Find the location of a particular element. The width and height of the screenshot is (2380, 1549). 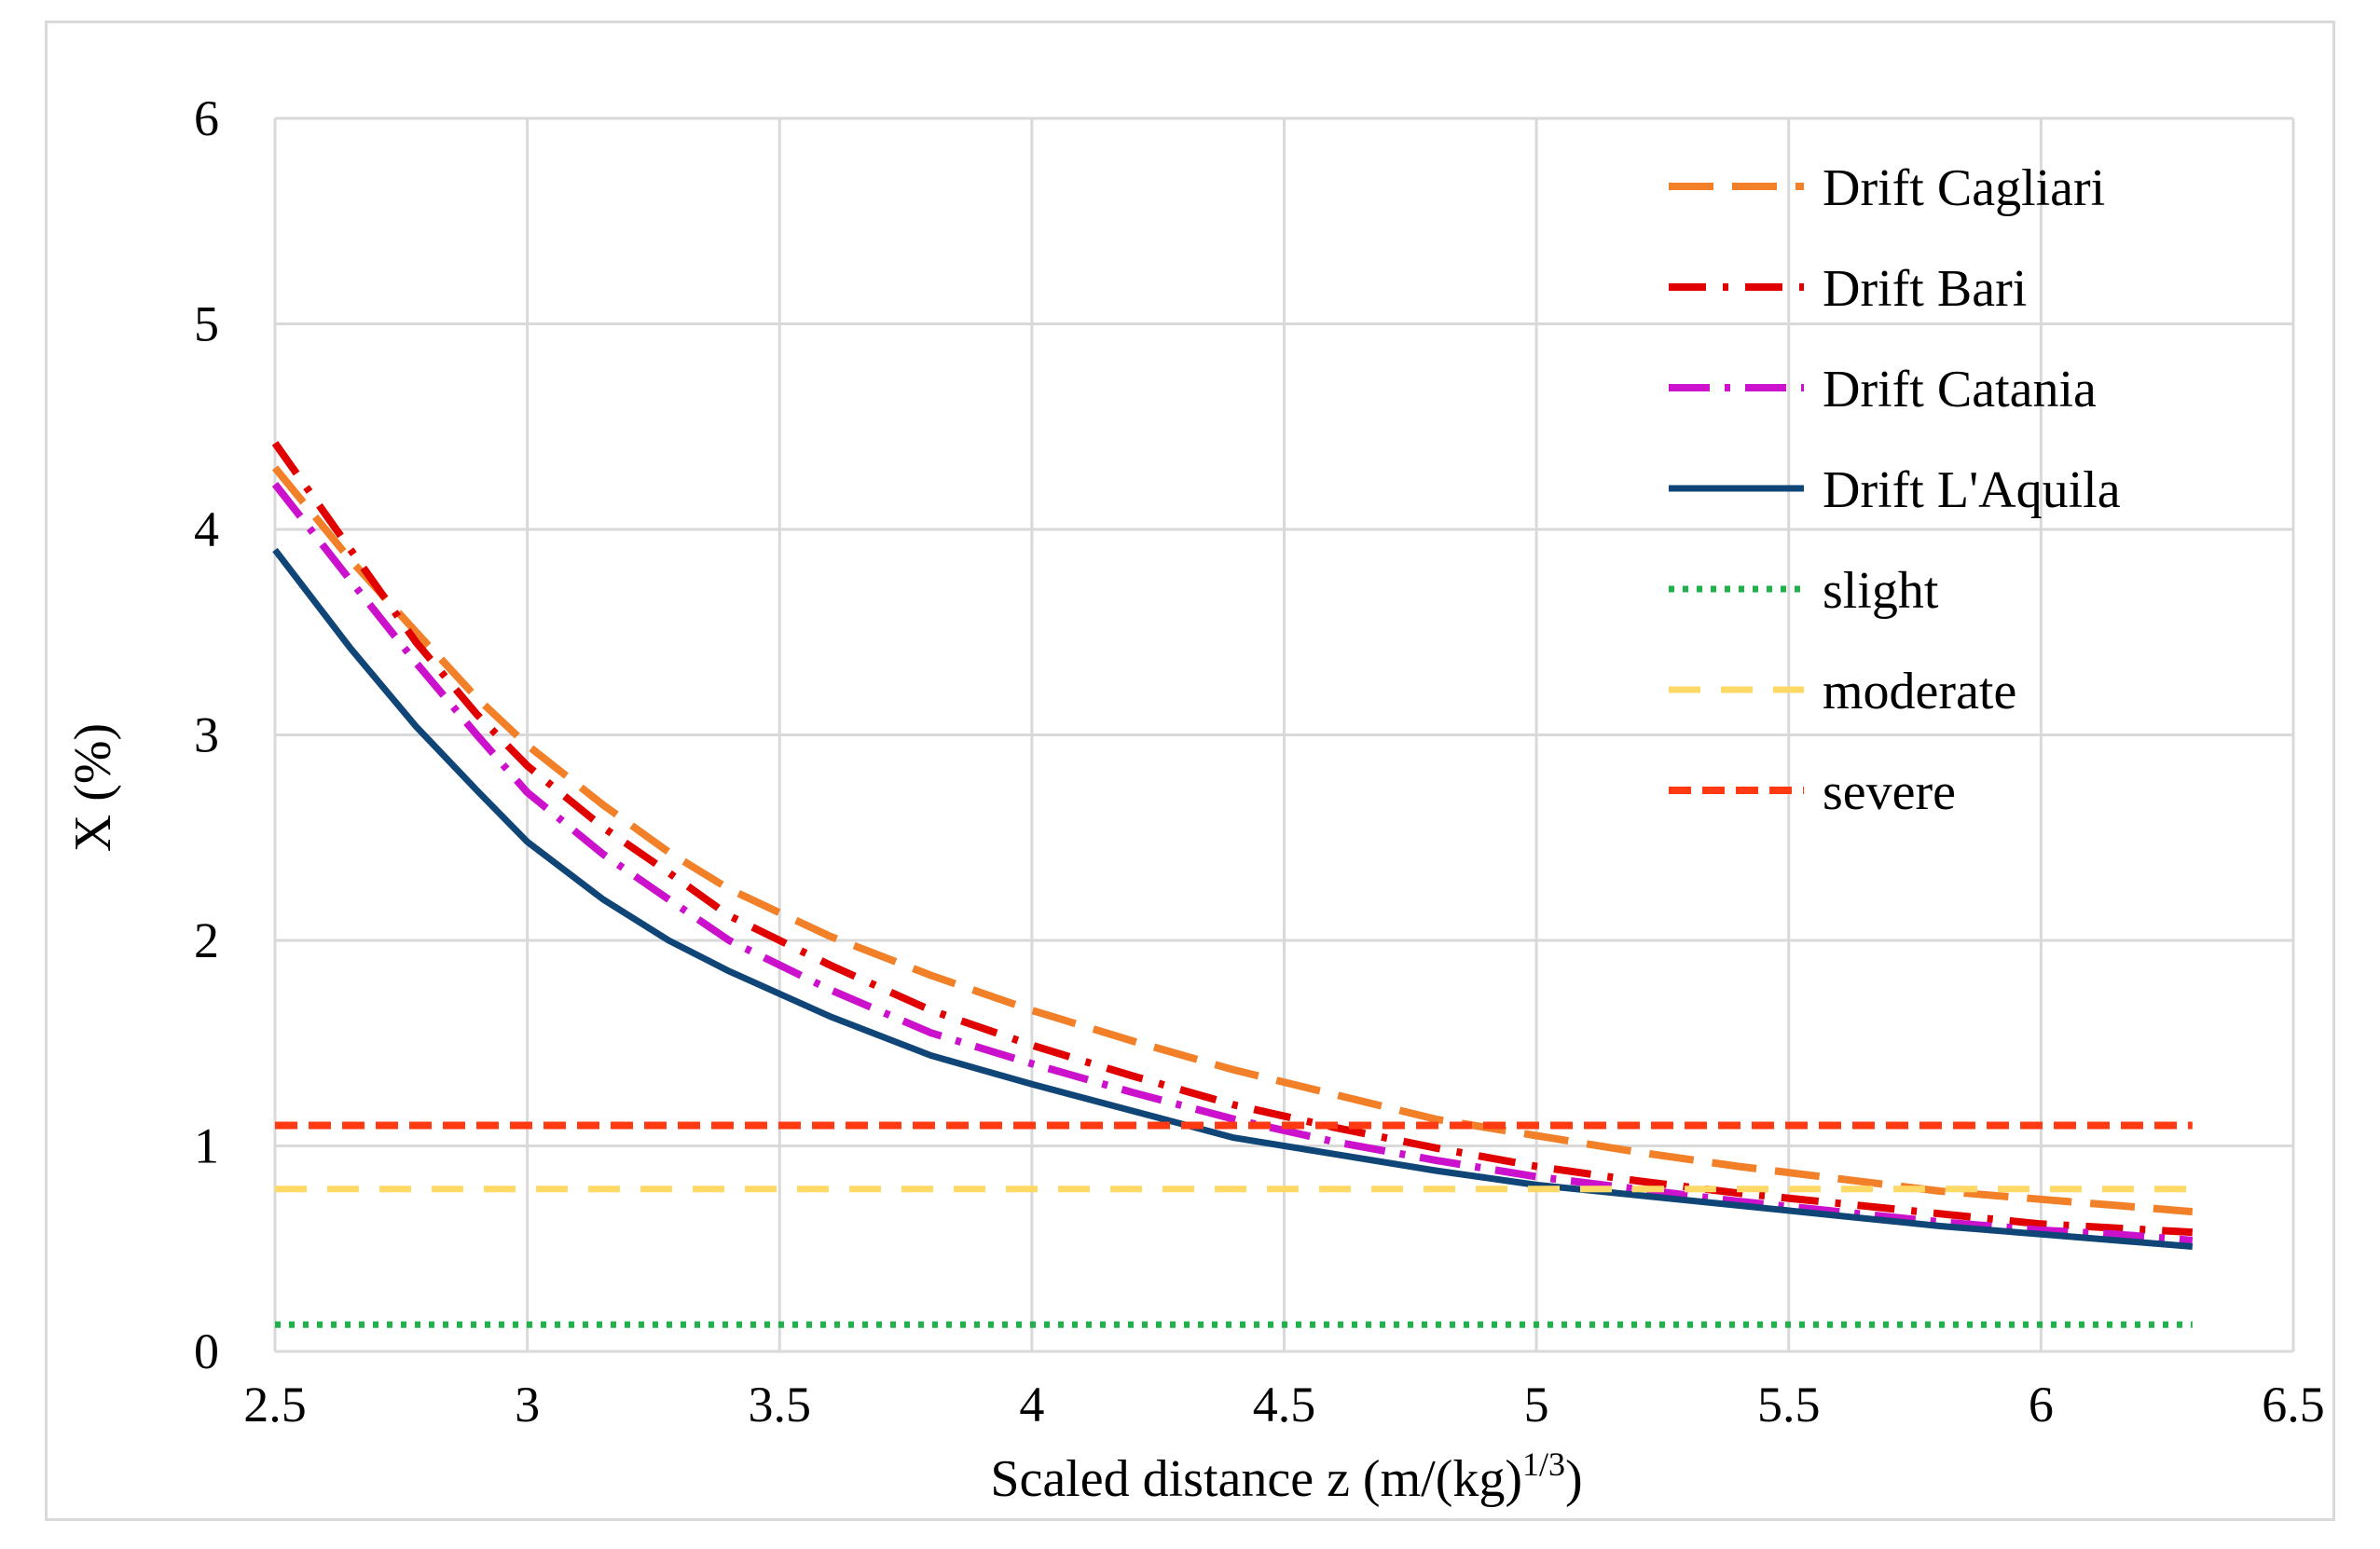

y-tick-label: 2 is located at coordinates (206, 940).